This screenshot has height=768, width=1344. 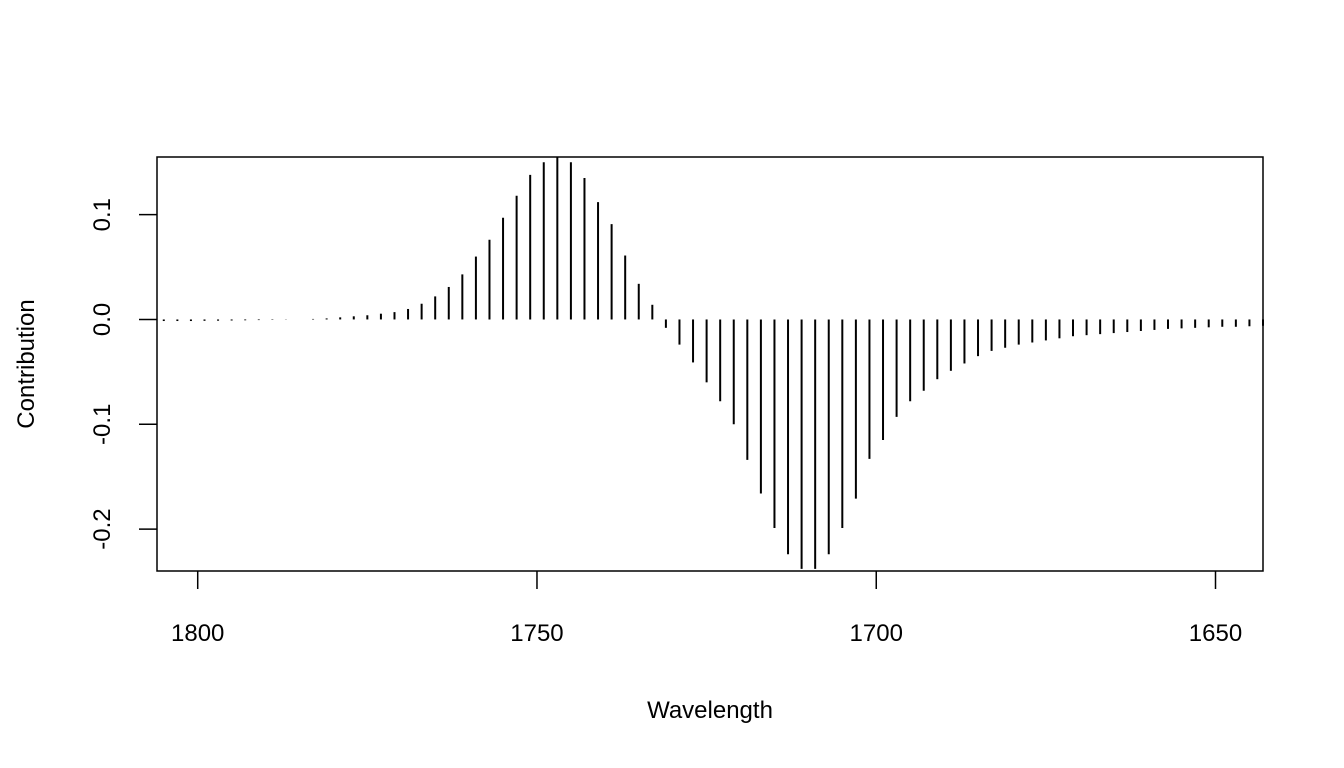 What do you see at coordinates (536, 633) in the screenshot?
I see `x-tick-label: 1750` at bounding box center [536, 633].